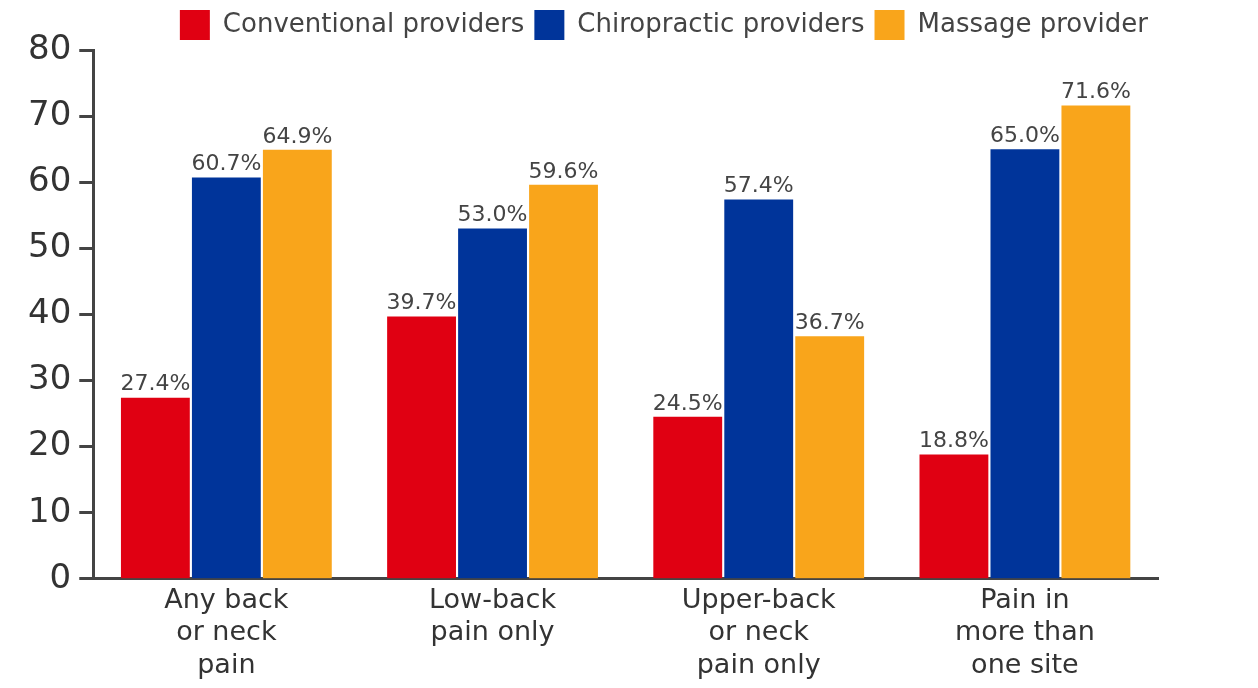 Image resolution: width=1258 pixels, height=688 pixels. What do you see at coordinates (1024, 134) in the screenshot?
I see `data-label: 65.0%` at bounding box center [1024, 134].